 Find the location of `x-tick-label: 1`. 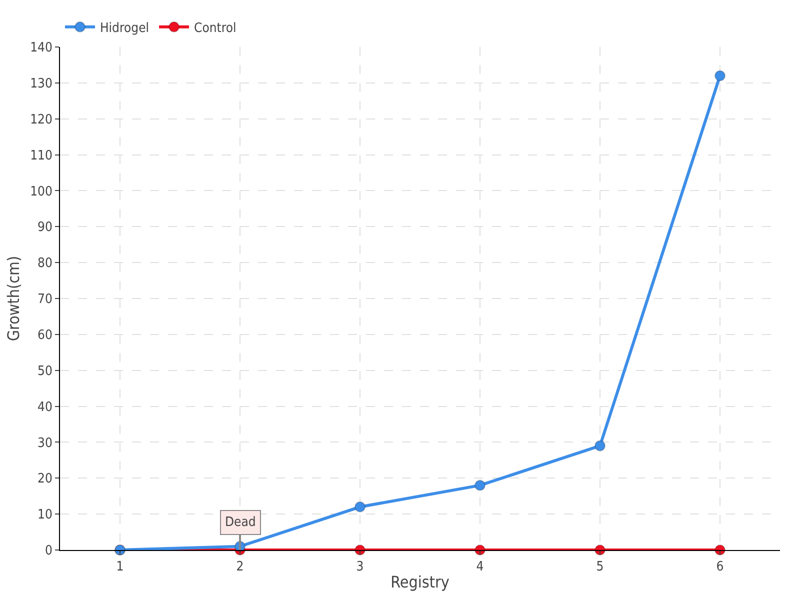

x-tick-label: 1 is located at coordinates (120, 567).